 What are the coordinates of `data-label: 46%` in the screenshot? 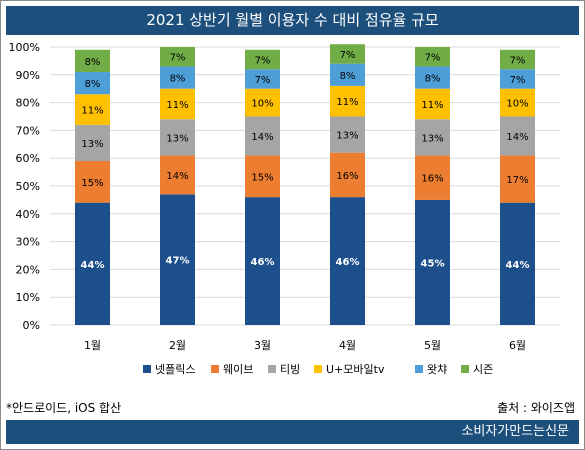 It's located at (263, 262).